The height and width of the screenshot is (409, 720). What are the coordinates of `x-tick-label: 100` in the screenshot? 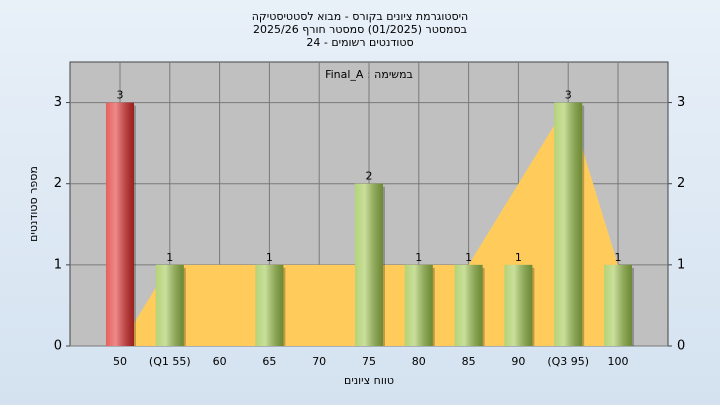 It's located at (618, 361).